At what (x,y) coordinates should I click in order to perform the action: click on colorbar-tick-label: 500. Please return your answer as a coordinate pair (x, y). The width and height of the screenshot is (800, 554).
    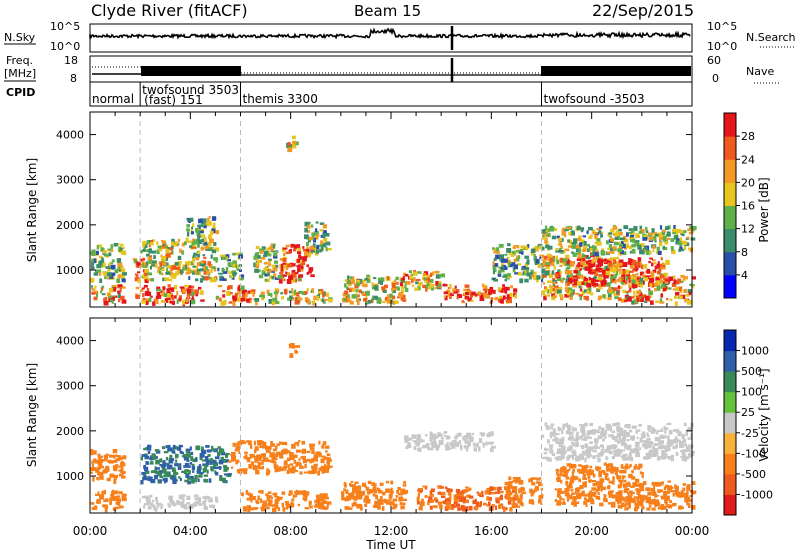
    Looking at the image, I should click on (751, 371).